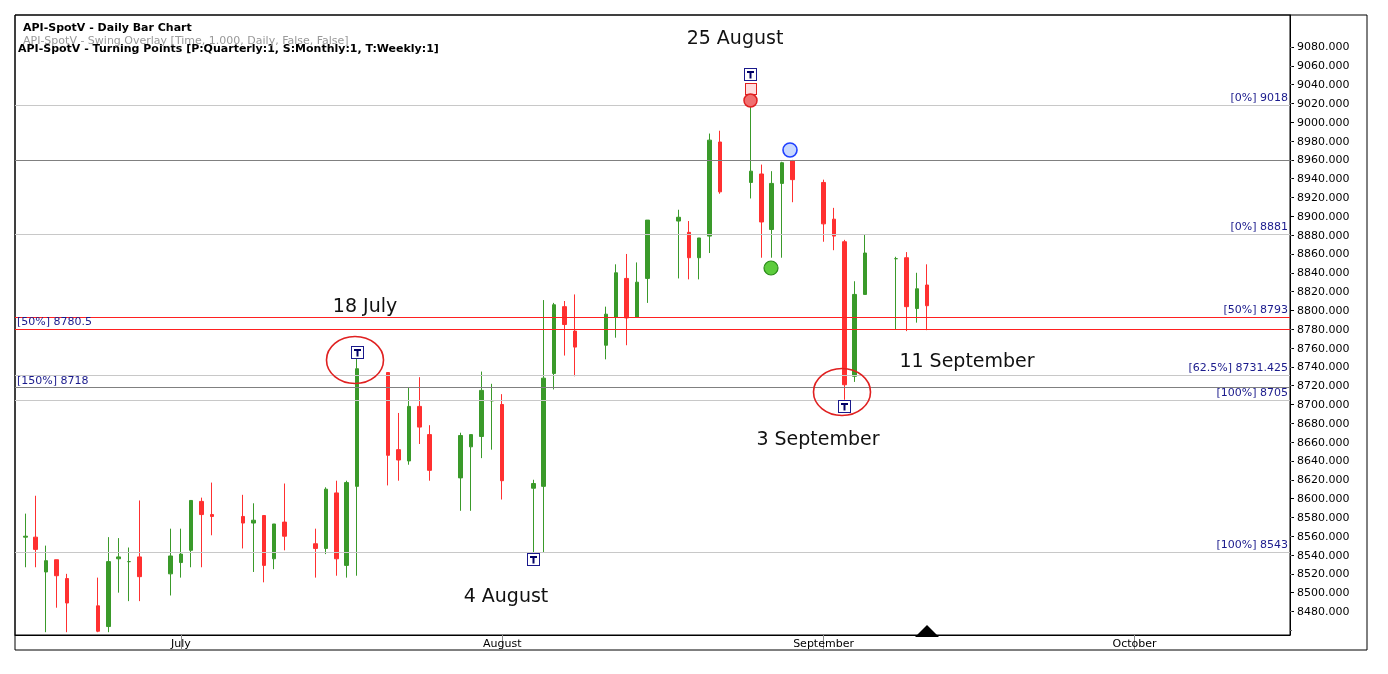  Describe the element at coordinates (1323, 442) in the screenshot. I see `y-tick-label: 8660.000` at that location.